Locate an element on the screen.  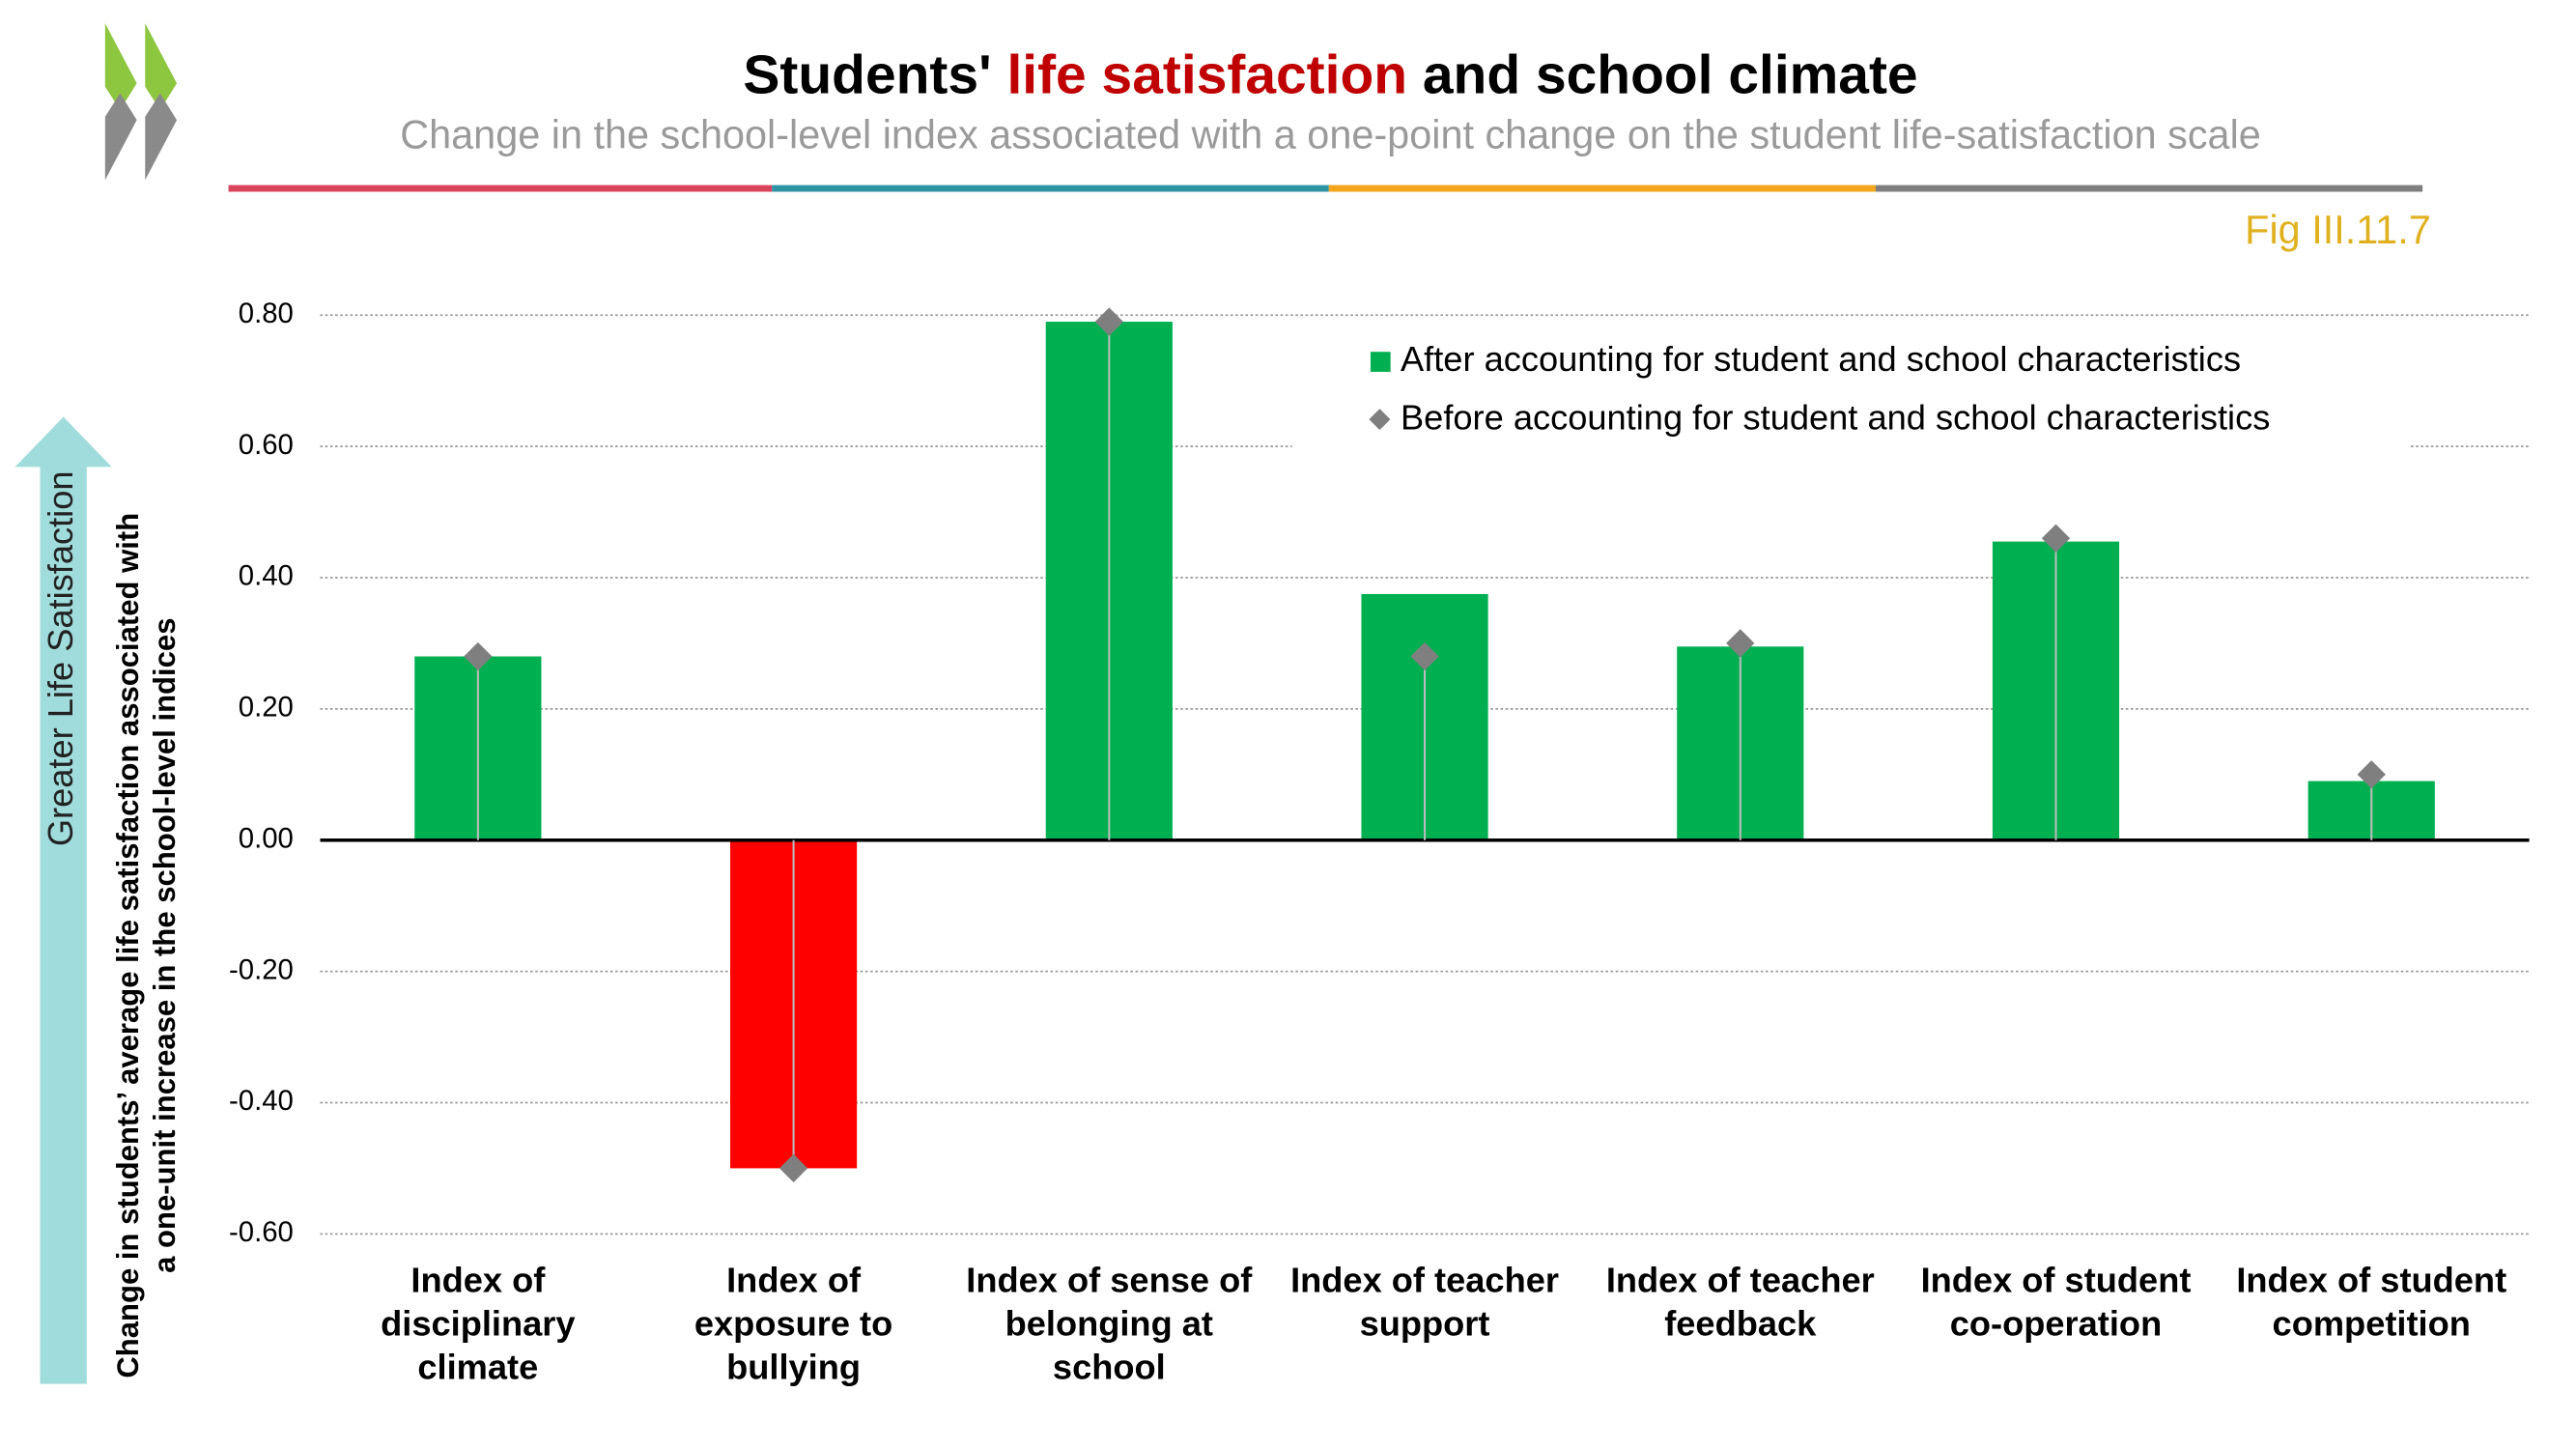
figure-label: Fig III.11.7 is located at coordinates (2338, 230).